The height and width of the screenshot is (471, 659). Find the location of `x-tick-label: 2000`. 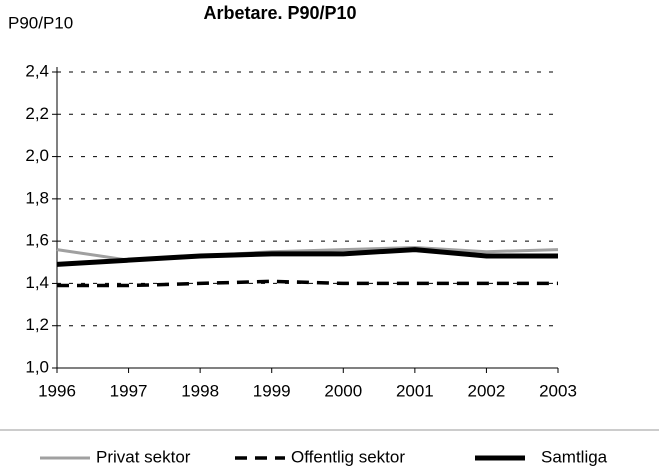

x-tick-label: 2000 is located at coordinates (343, 390).